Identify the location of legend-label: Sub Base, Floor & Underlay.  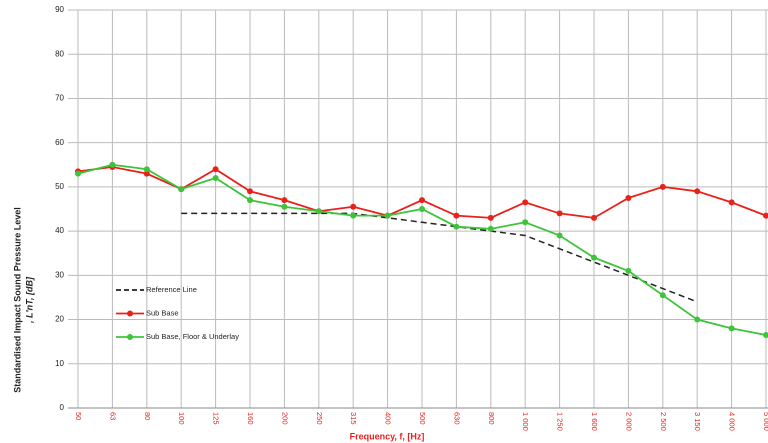
(192, 336).